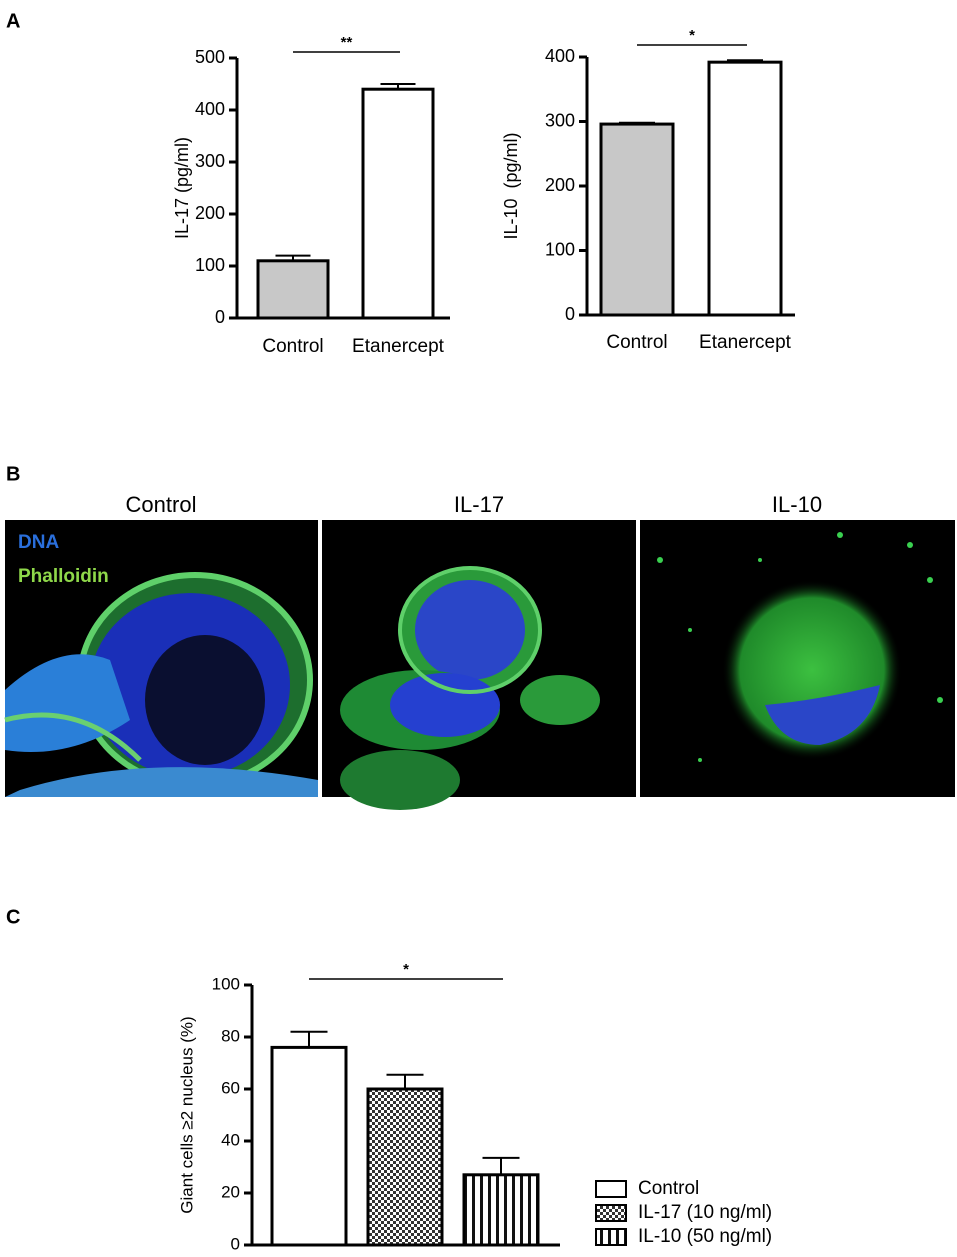 The width and height of the screenshot is (957, 1257). I want to click on image-title: Control, so click(161, 504).